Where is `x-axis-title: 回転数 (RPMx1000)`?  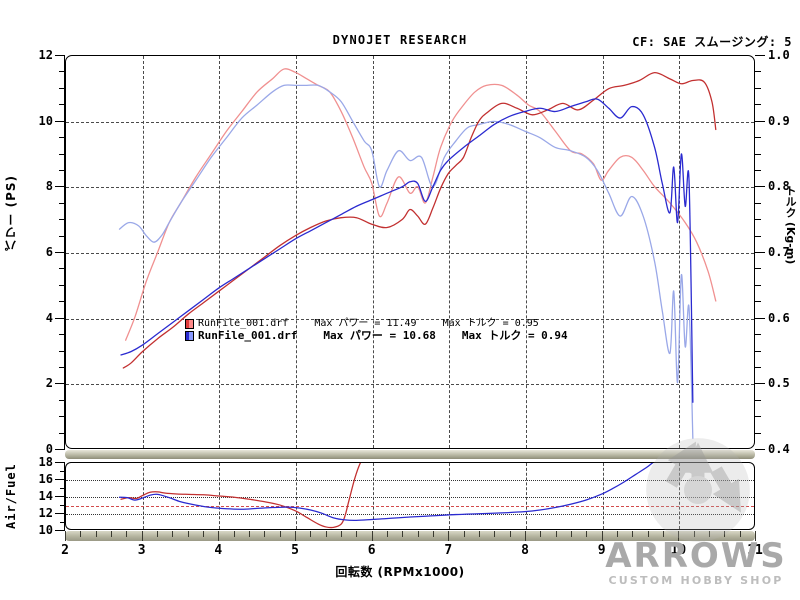
x-axis-title: 回転数 (RPMx1000) is located at coordinates (400, 572).